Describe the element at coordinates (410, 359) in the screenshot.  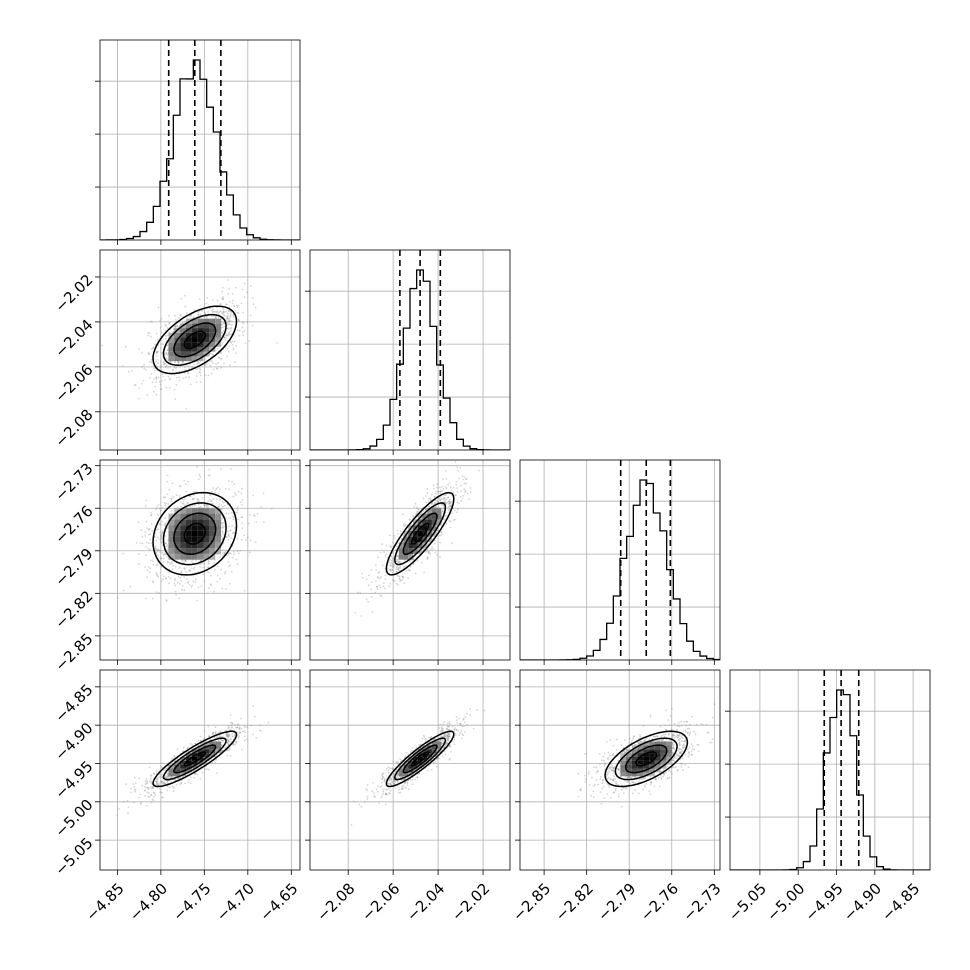
I see `histogram-series` at that location.